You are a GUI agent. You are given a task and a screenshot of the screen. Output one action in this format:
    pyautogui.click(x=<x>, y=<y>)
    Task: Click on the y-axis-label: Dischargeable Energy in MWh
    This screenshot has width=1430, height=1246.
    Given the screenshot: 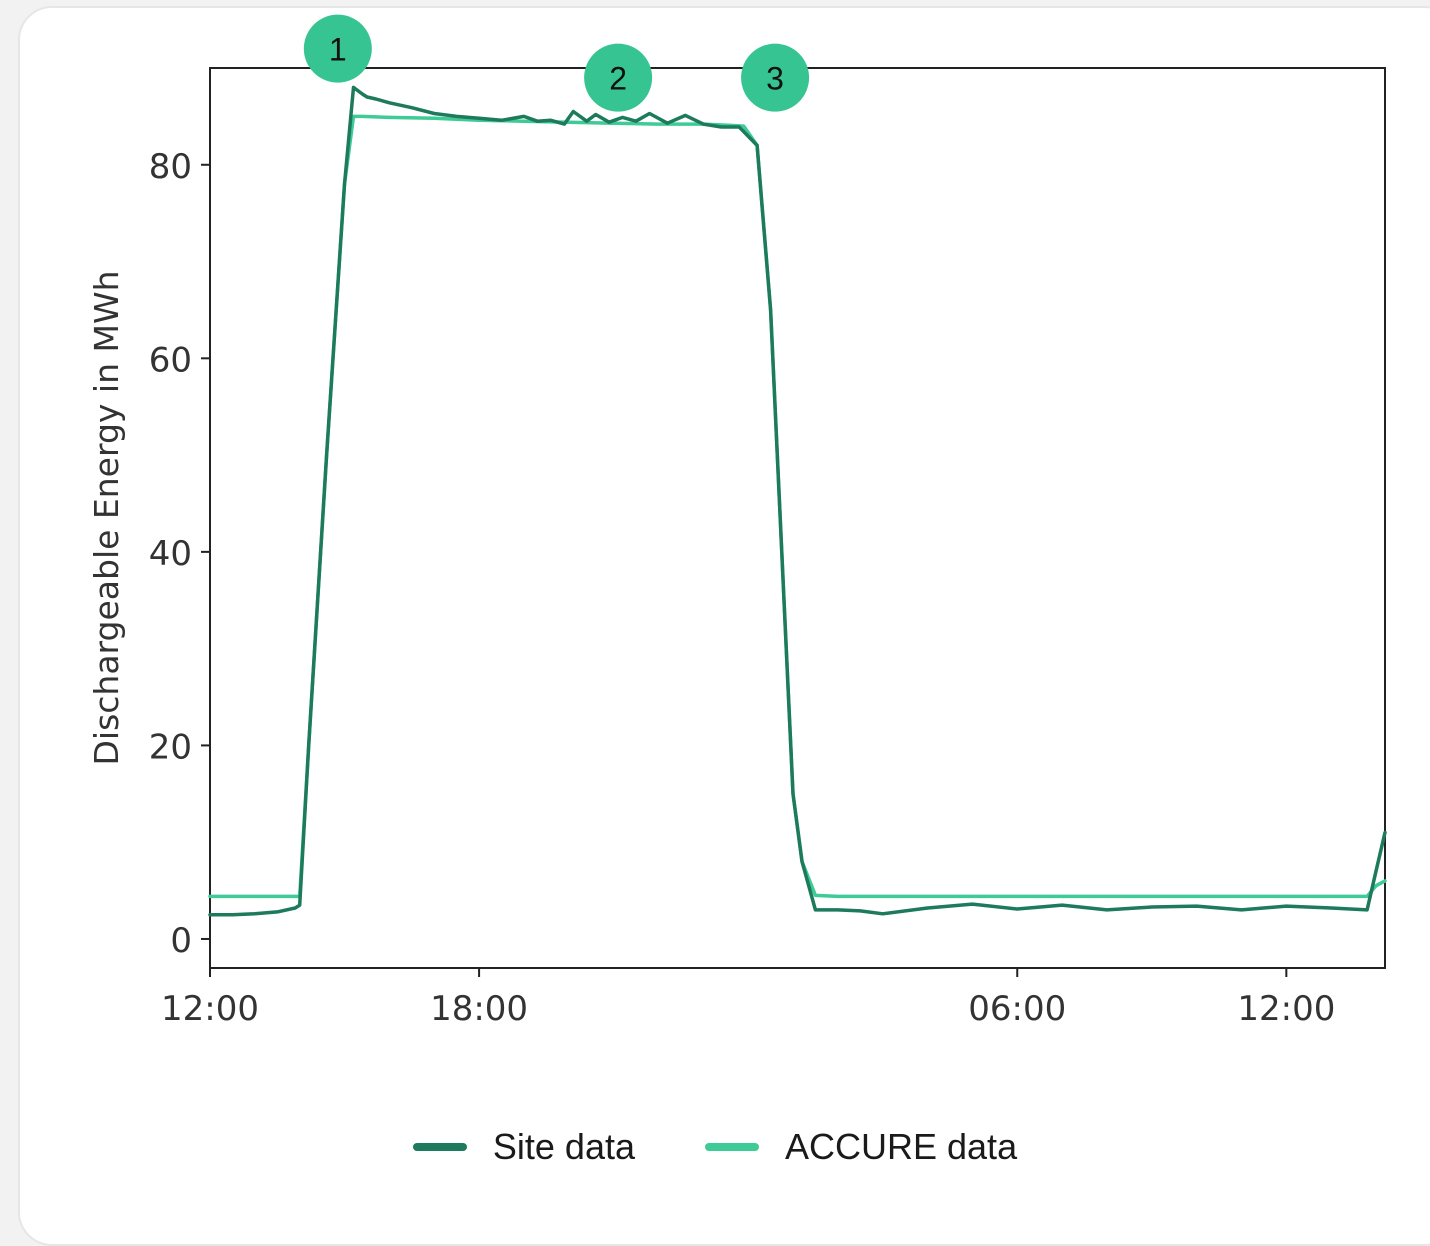 What is the action you would take?
    pyautogui.click(x=106, y=517)
    